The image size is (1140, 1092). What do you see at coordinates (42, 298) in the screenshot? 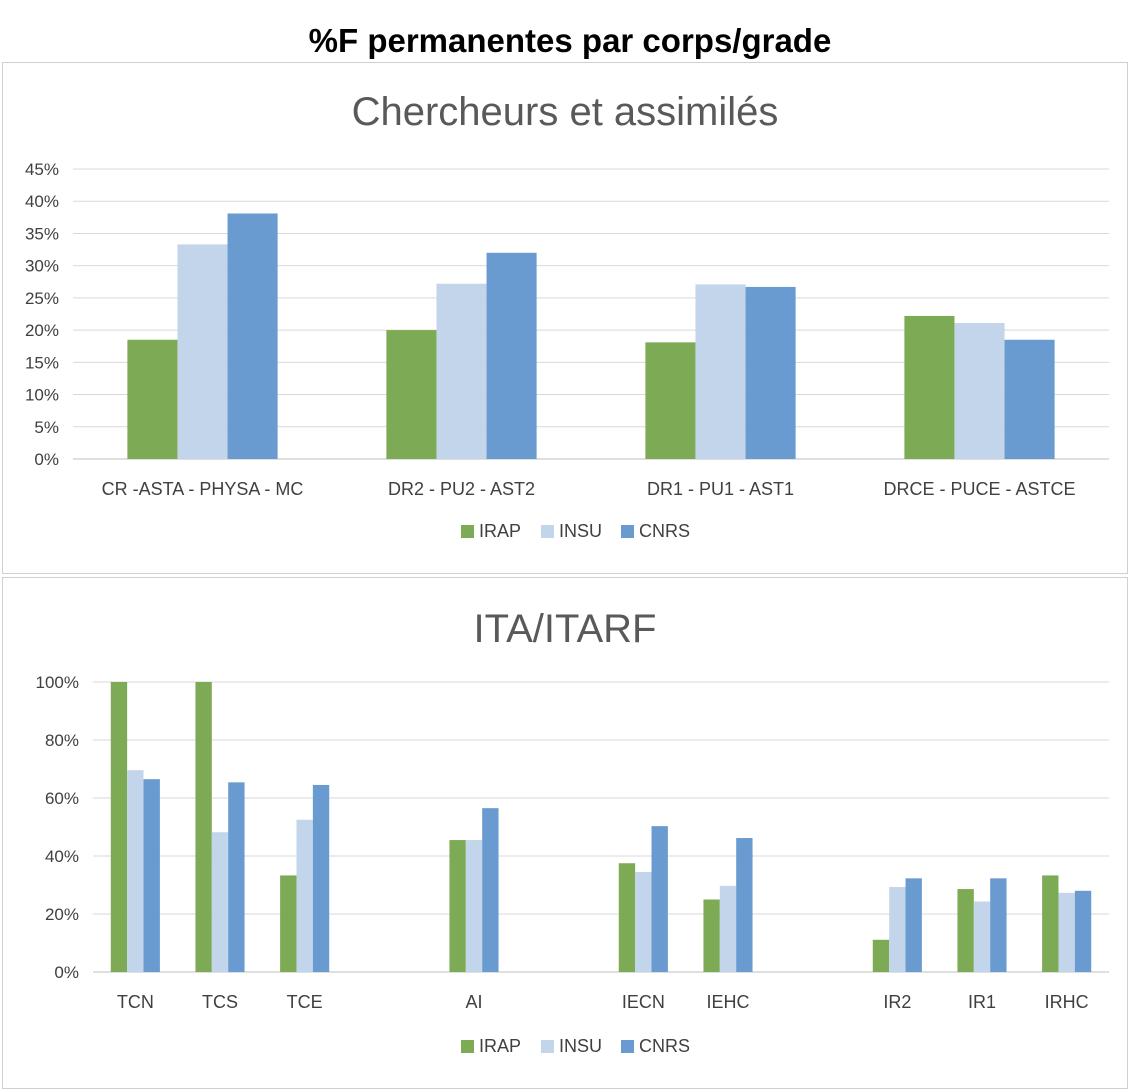
I see `y-tick-label: 25%` at bounding box center [42, 298].